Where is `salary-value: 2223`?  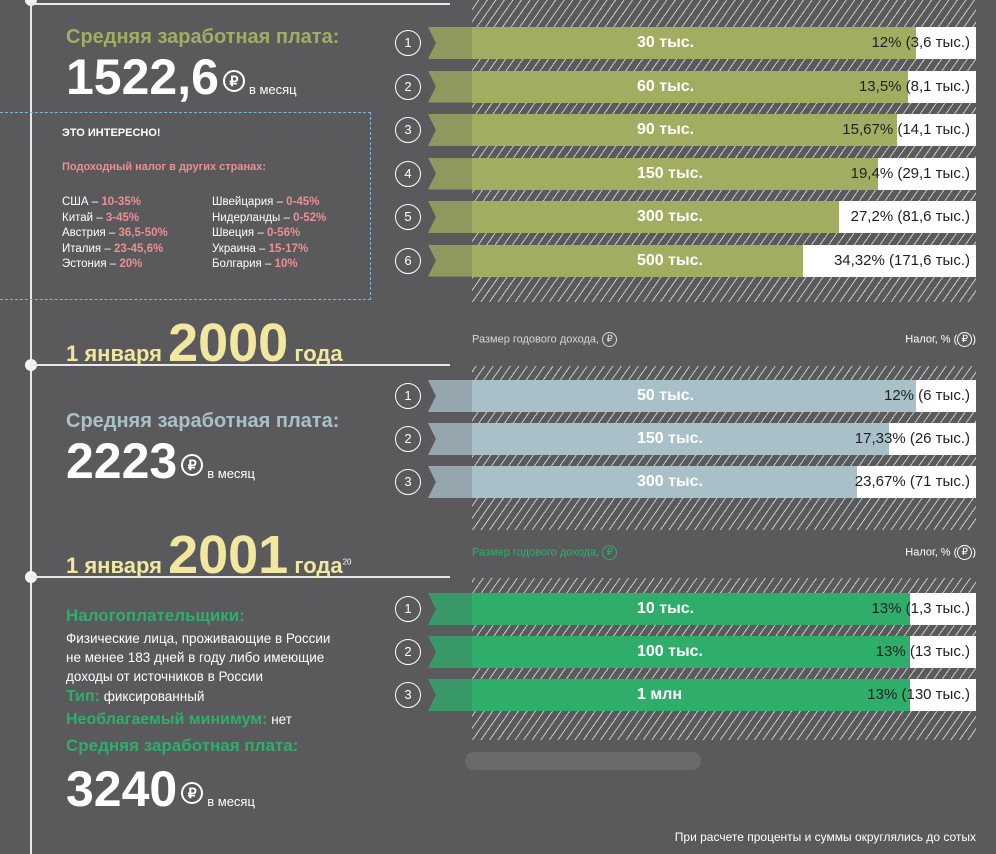 salary-value: 2223 is located at coordinates (122, 461).